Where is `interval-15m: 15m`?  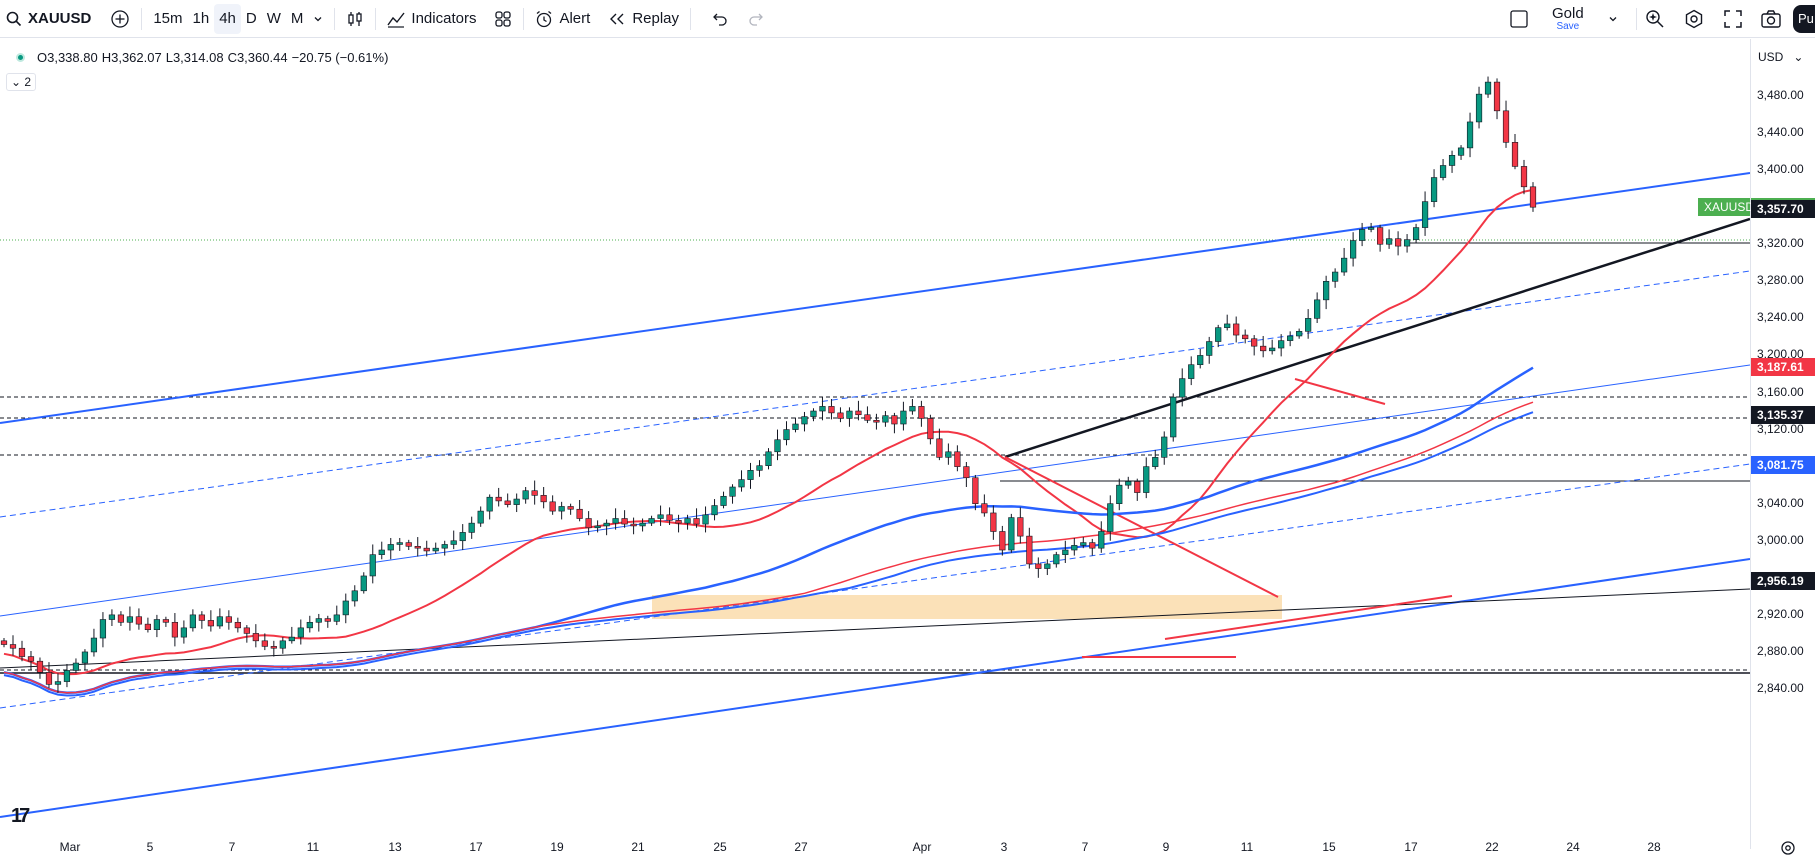 interval-15m: 15m is located at coordinates (168, 18).